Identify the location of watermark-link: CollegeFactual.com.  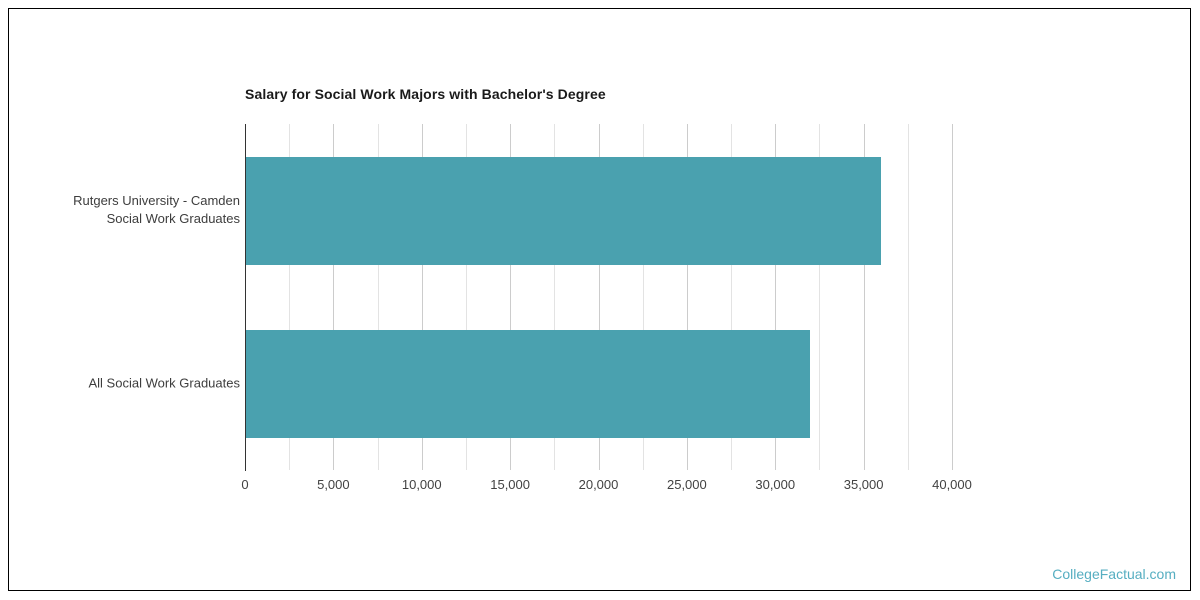
(1114, 574).